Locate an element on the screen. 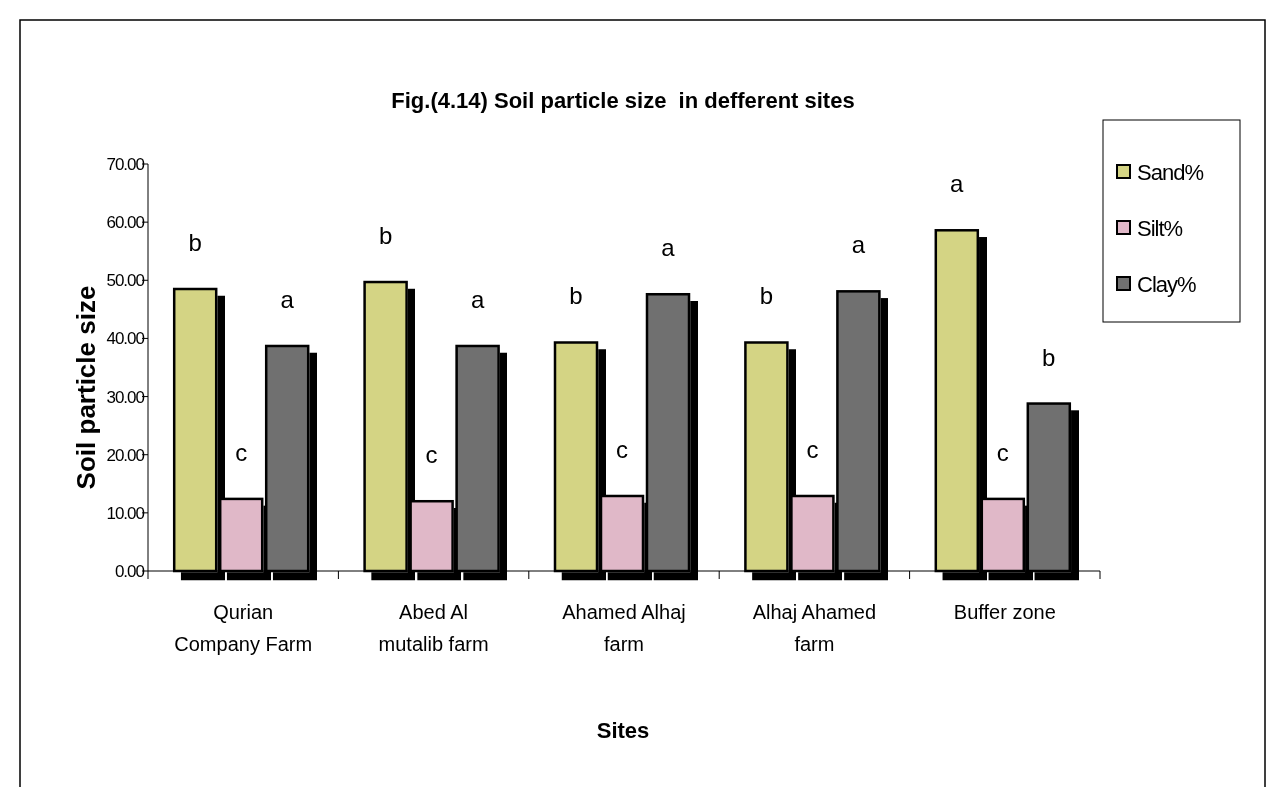  y-tick-label: 50.00 is located at coordinates (125, 281).